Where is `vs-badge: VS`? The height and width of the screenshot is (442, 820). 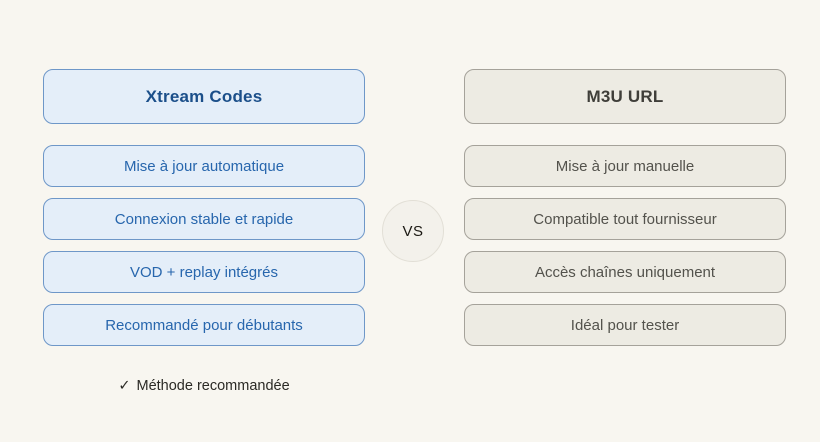
vs-badge: VS is located at coordinates (413, 231).